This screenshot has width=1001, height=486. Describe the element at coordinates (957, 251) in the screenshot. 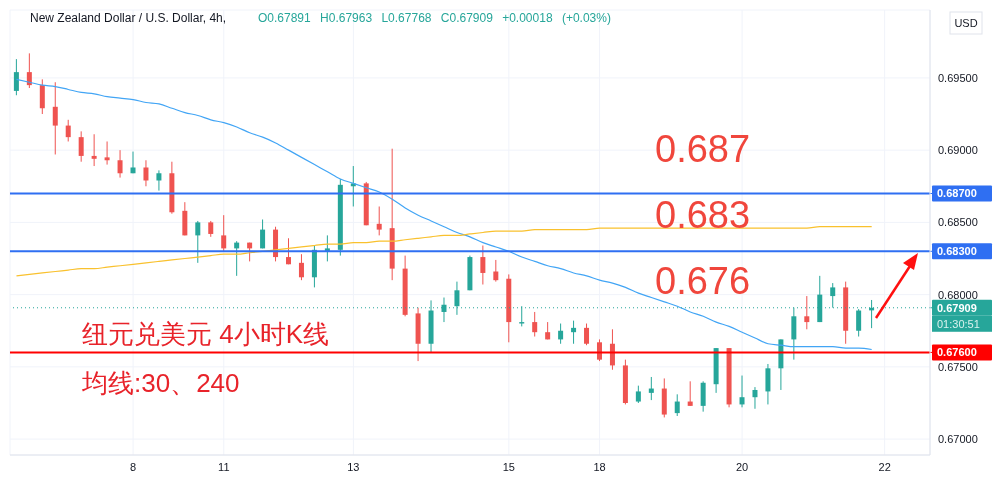

I see `ref-line-label: 0.68300` at that location.